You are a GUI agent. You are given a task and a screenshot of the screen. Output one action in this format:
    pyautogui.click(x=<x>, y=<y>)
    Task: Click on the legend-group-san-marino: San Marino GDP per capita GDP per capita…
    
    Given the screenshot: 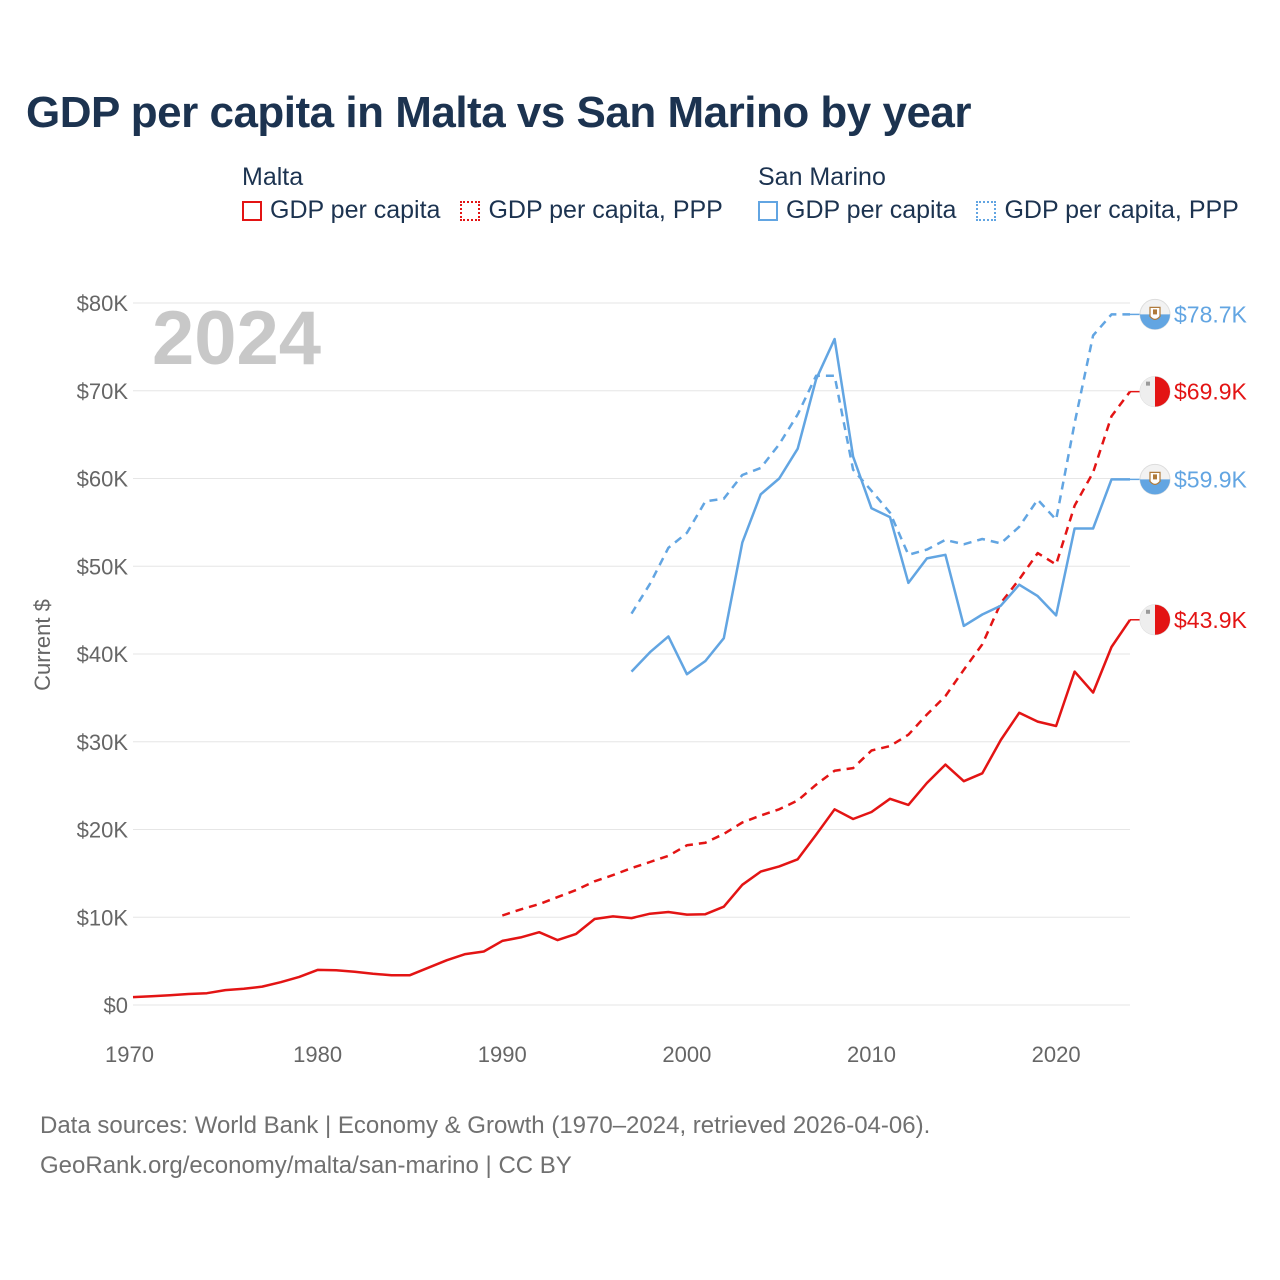 What is the action you would take?
    pyautogui.click(x=998, y=193)
    